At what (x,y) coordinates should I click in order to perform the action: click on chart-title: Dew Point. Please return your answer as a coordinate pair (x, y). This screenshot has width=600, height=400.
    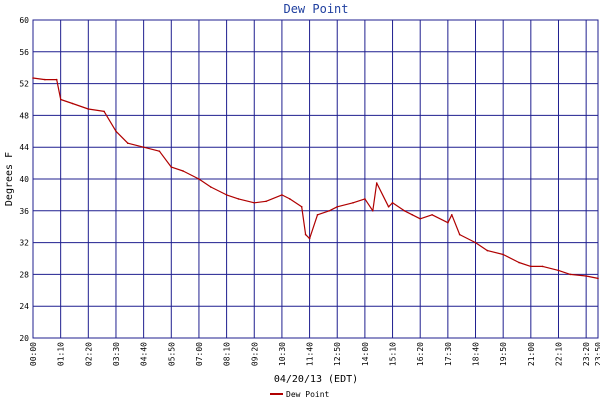
    Looking at the image, I should click on (315, 9).